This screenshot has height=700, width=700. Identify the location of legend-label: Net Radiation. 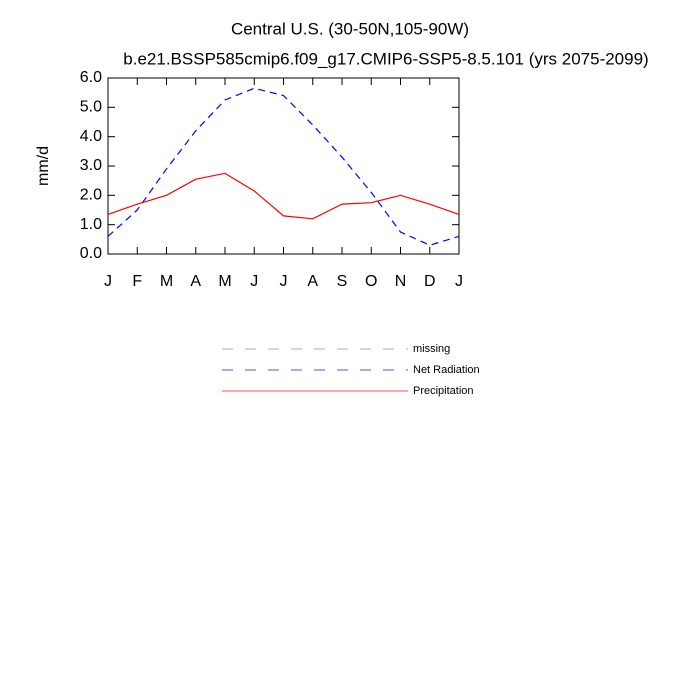
(446, 370).